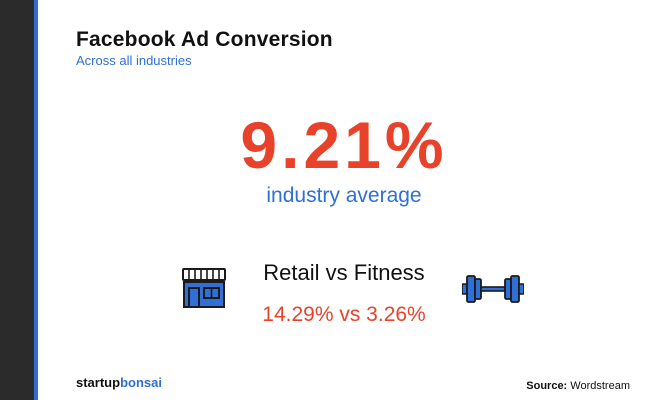 Image resolution: width=650 pixels, height=400 pixels. I want to click on comparison-values: 14.29% vs 3.26%, so click(344, 314).